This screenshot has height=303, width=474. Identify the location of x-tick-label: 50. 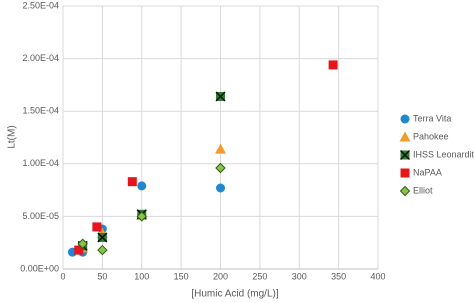
(102, 276).